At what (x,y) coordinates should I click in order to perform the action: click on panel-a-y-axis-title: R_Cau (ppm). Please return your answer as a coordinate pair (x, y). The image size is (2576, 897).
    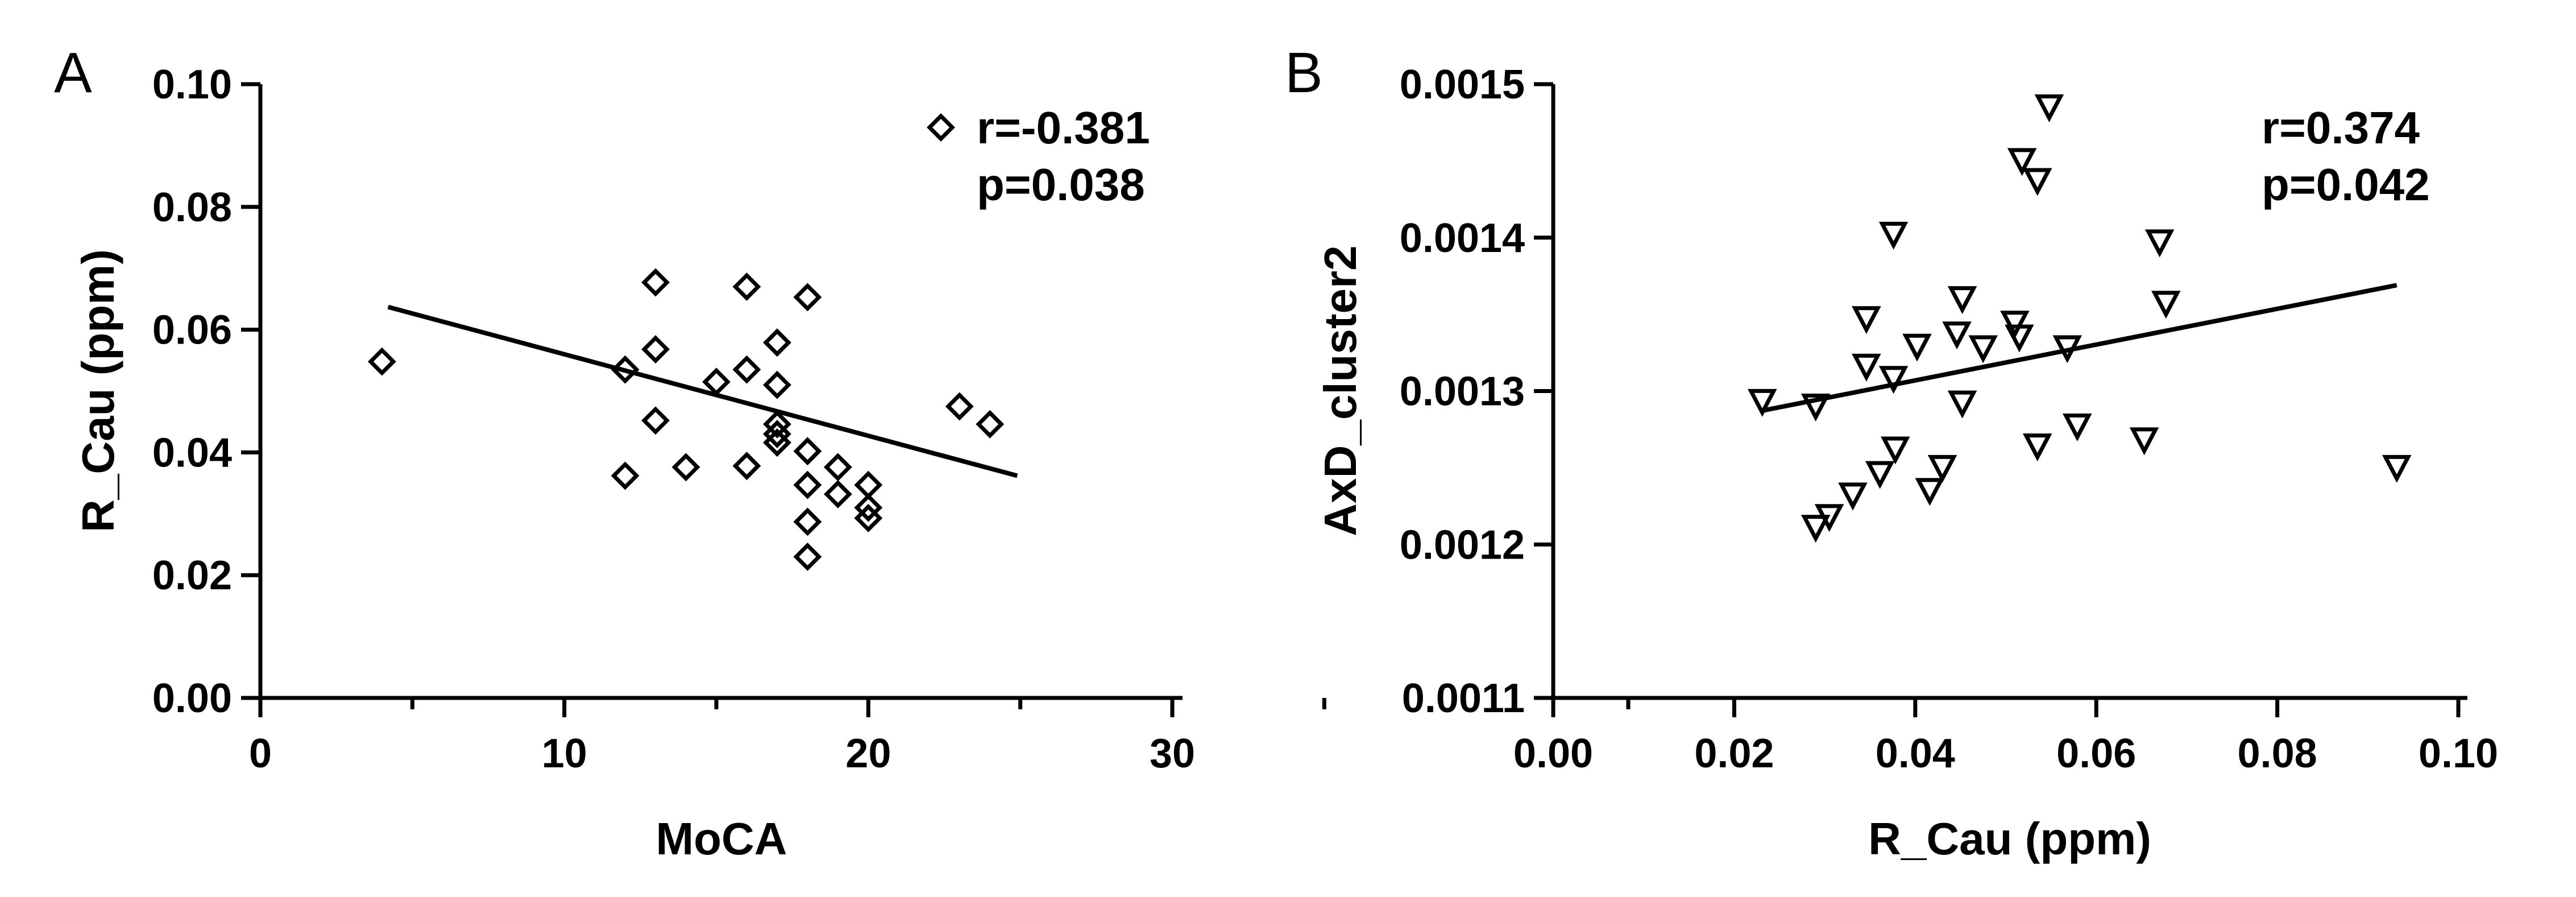
    Looking at the image, I should click on (98, 390).